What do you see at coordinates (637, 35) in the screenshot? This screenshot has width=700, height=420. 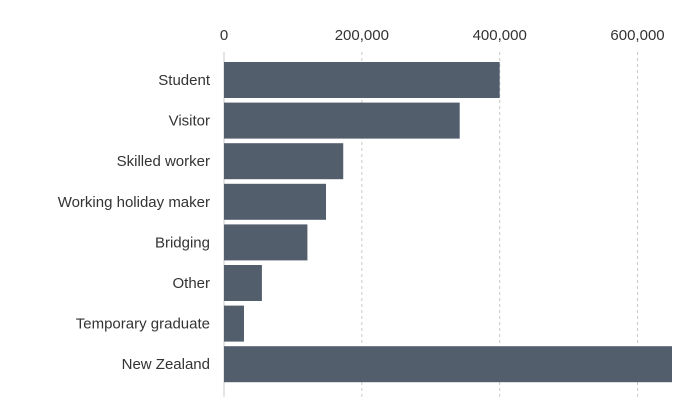 I see `x-tick-label: 600,000` at bounding box center [637, 35].